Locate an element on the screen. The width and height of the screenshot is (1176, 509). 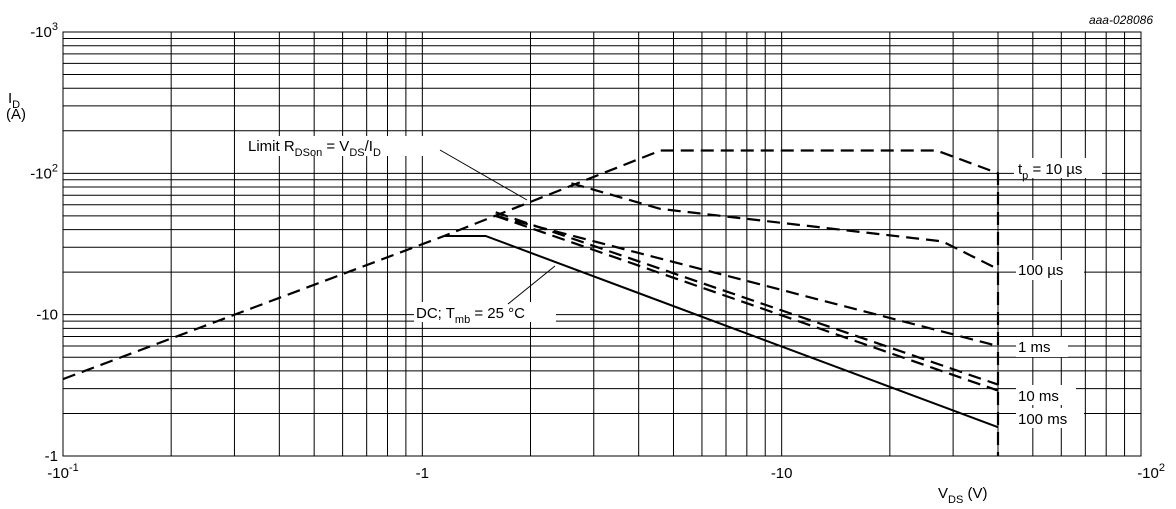
tp-10us-label: tp = 10 µs is located at coordinates (1050, 171).